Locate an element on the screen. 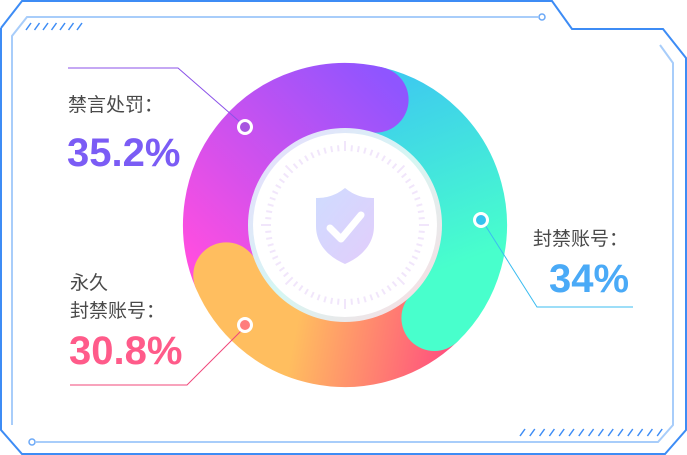 This screenshot has width=687, height=455. slice-permanent-ban is located at coordinates (326, 324).